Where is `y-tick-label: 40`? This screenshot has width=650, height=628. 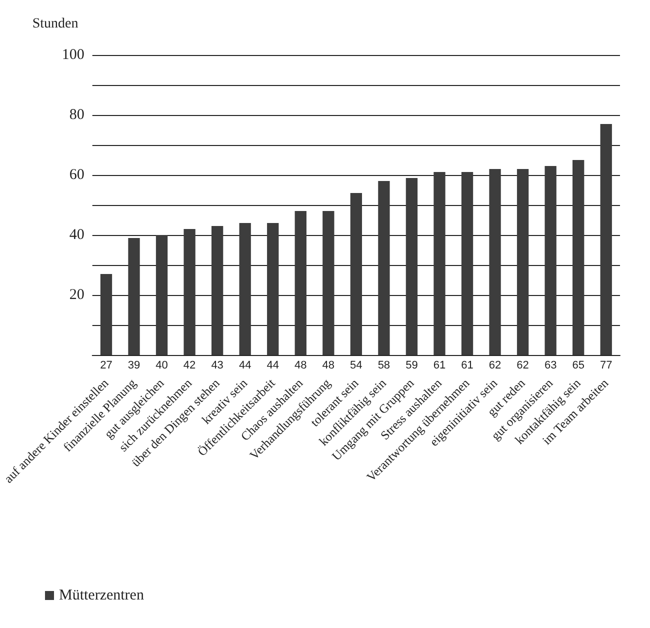 y-tick-label: 40 is located at coordinates (76, 235).